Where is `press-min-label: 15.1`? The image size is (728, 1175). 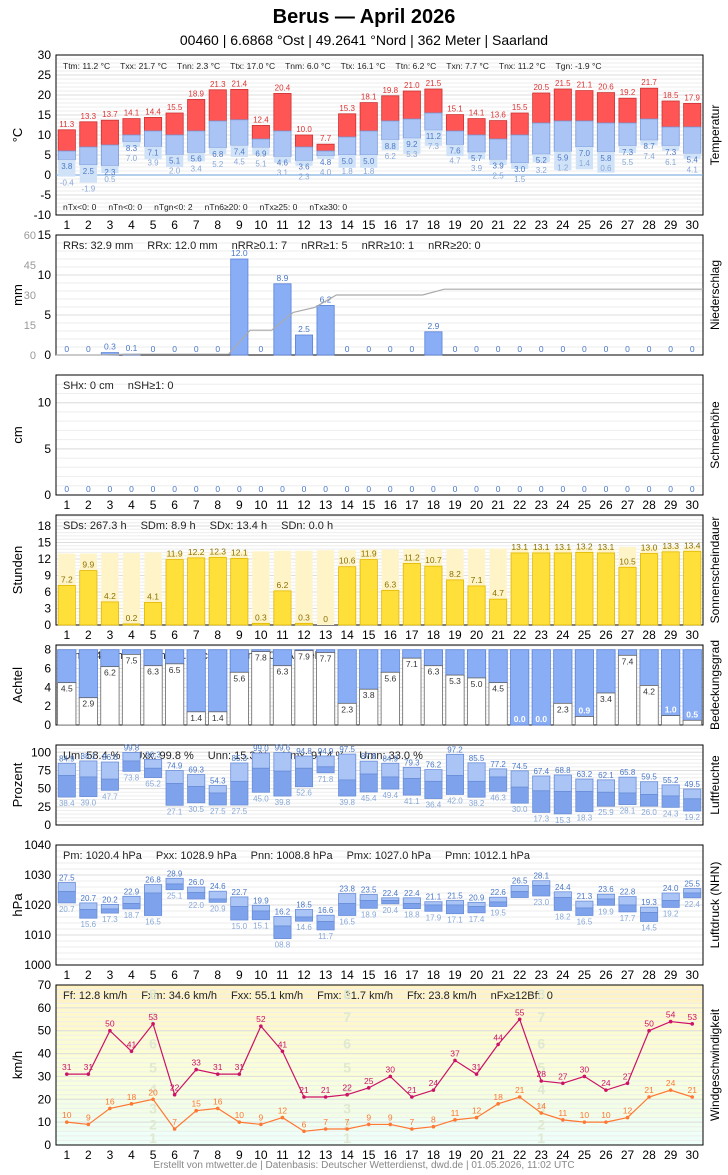 press-min-label: 15.1 is located at coordinates (261, 926).